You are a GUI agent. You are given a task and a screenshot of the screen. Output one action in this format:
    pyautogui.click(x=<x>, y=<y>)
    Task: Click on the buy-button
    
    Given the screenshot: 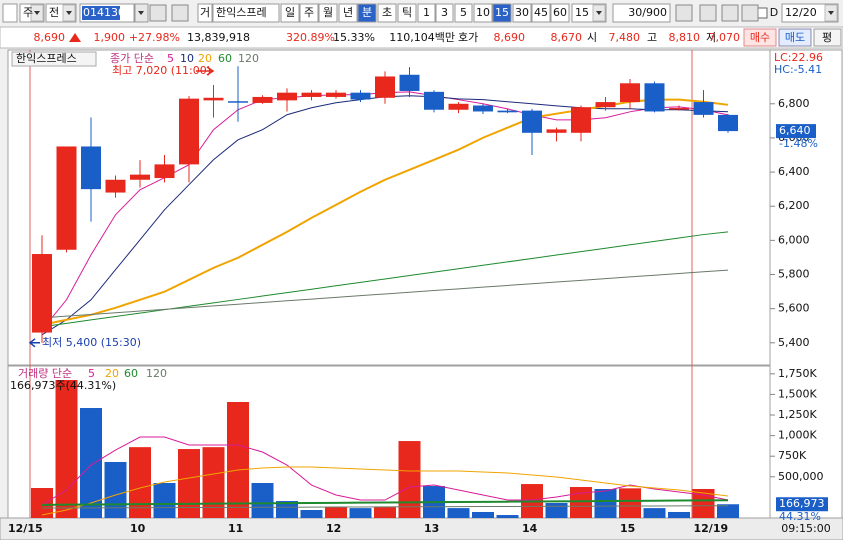 What is the action you would take?
    pyautogui.click(x=760, y=37)
    